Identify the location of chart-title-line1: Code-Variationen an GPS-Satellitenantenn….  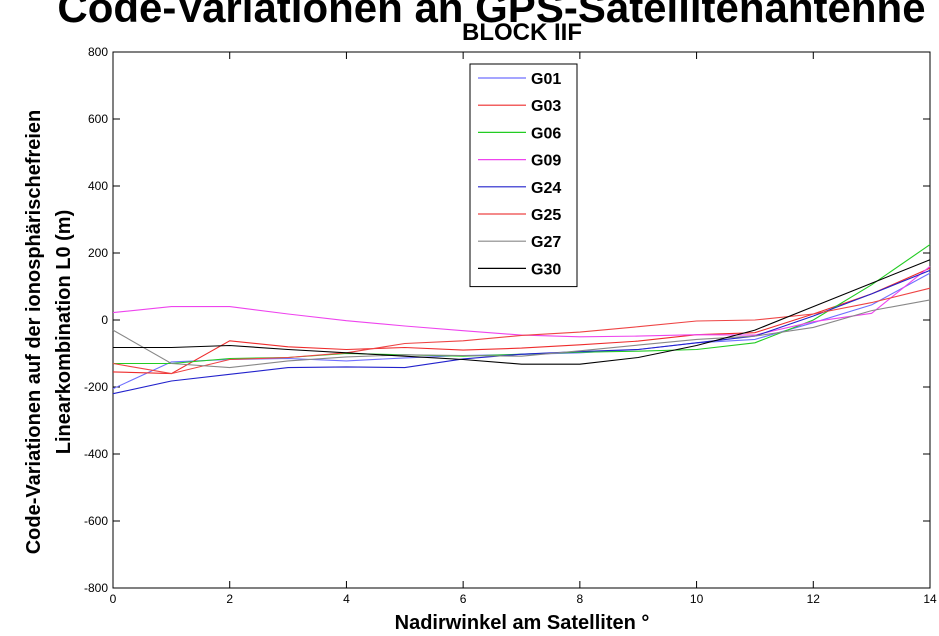
(498, 15).